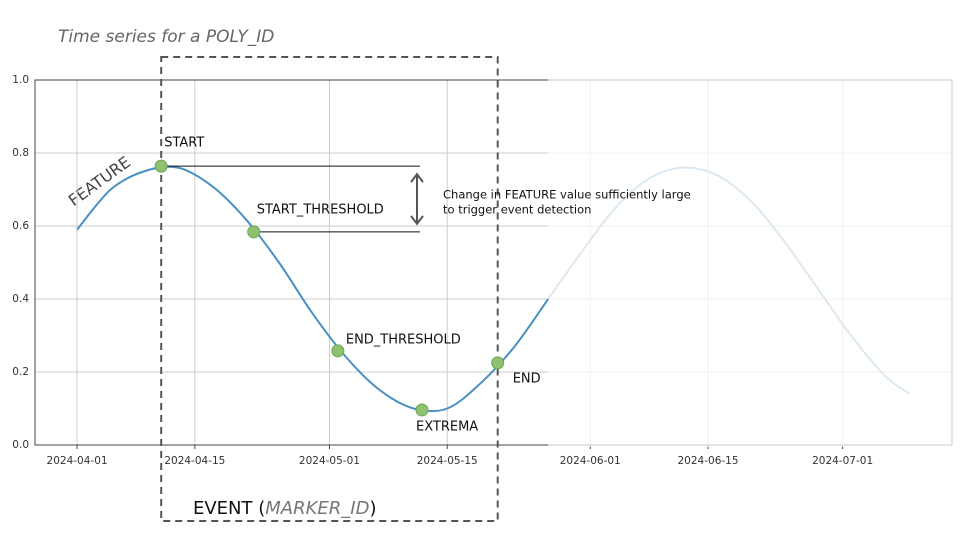 This screenshot has height=540, width=960. What do you see at coordinates (20, 372) in the screenshot?
I see `y-tick-label: 0.2` at bounding box center [20, 372].